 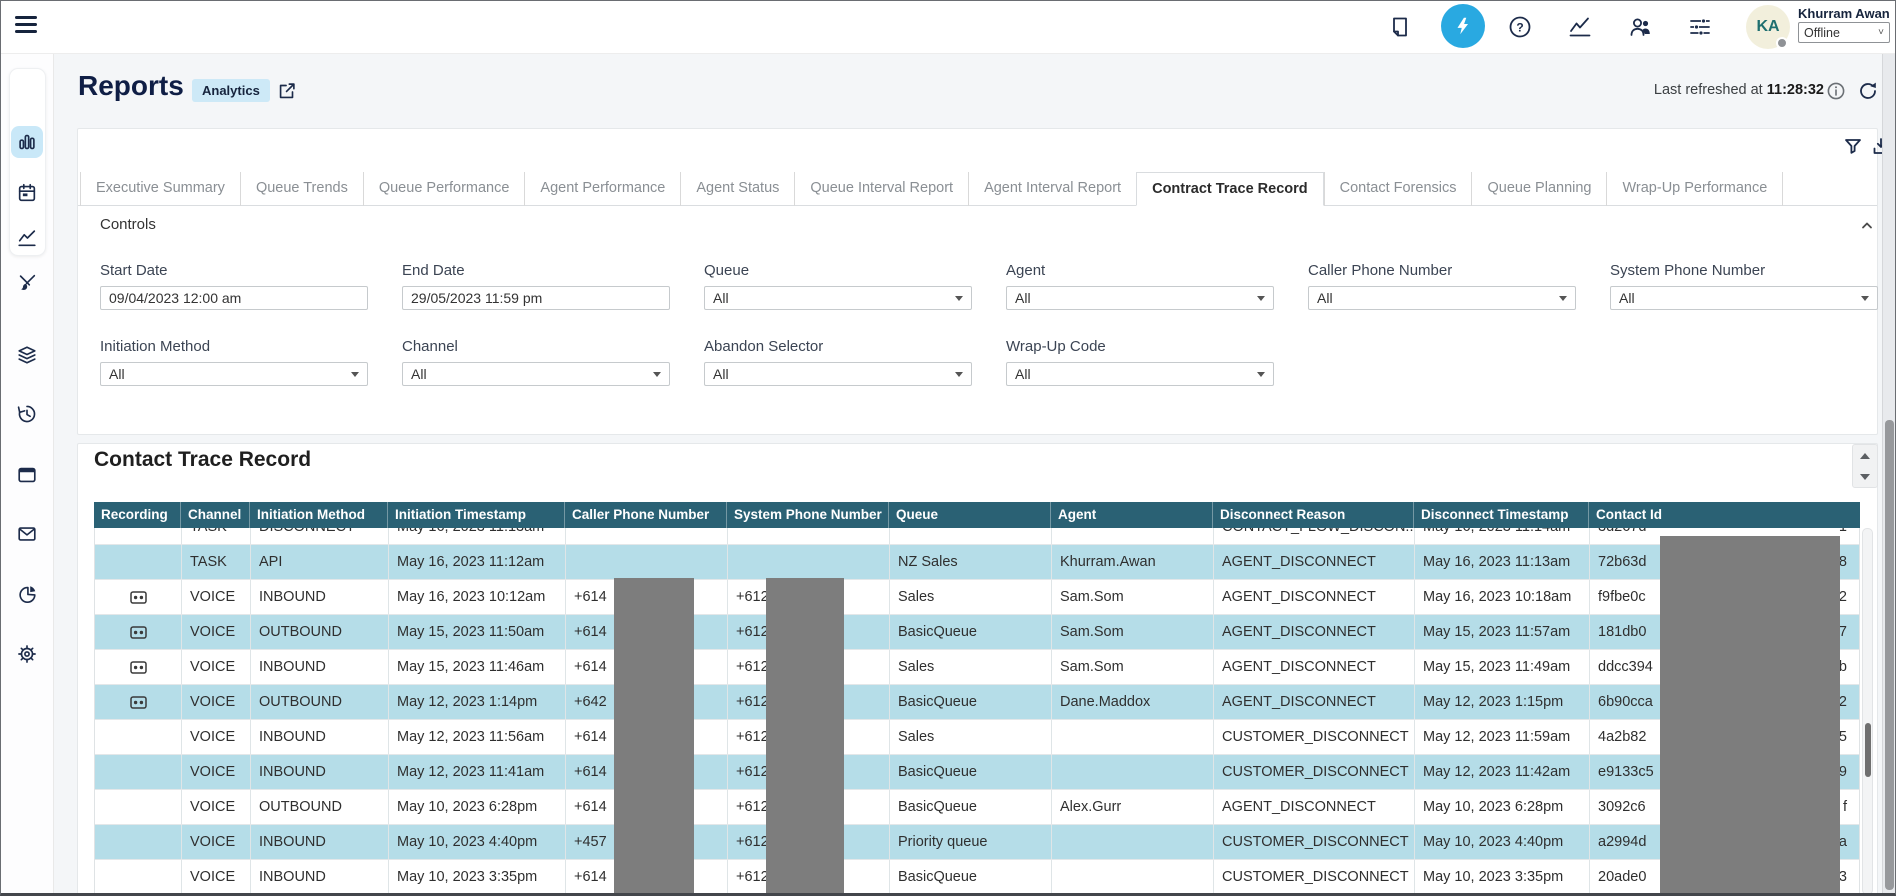 What do you see at coordinates (477, 772) in the screenshot?
I see `initiation-timestamp-cell: May 12, 2023 11:41am` at bounding box center [477, 772].